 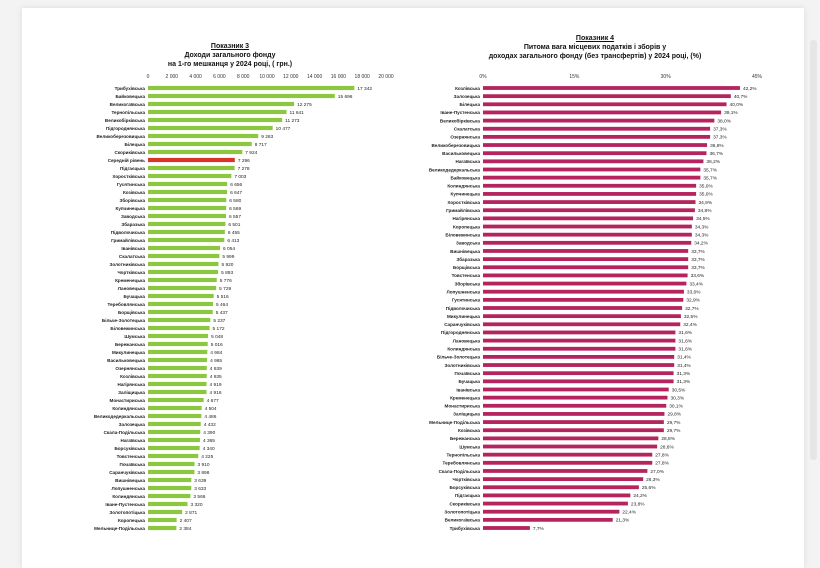 What do you see at coordinates (133, 464) in the screenshot?
I see `left-category-label: Почаївська` at bounding box center [133, 464].